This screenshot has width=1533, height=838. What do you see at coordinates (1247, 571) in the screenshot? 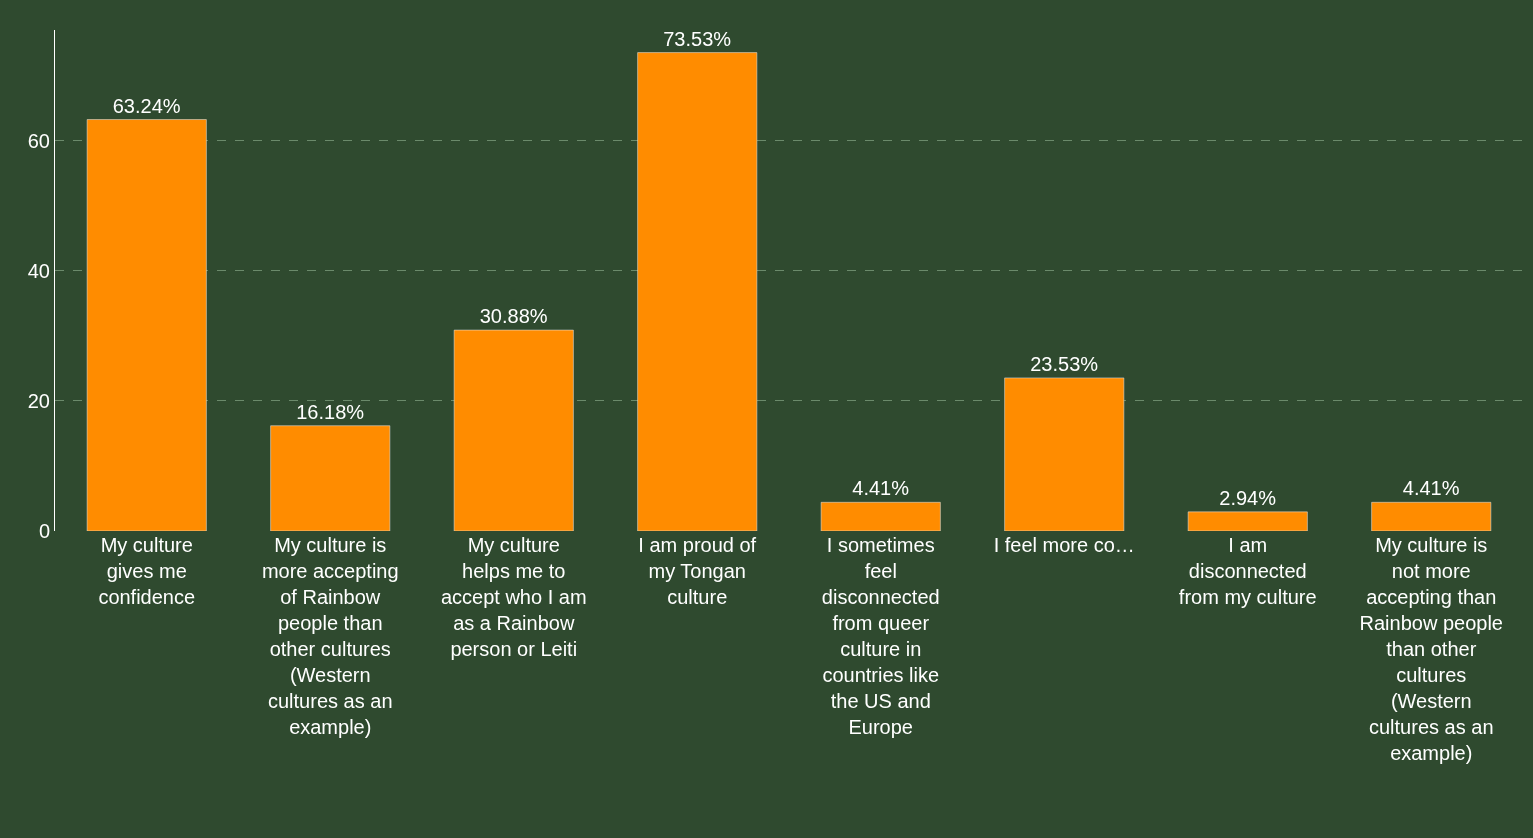
I see `x-tick-label: I am disconnected from my culture` at bounding box center [1247, 571].